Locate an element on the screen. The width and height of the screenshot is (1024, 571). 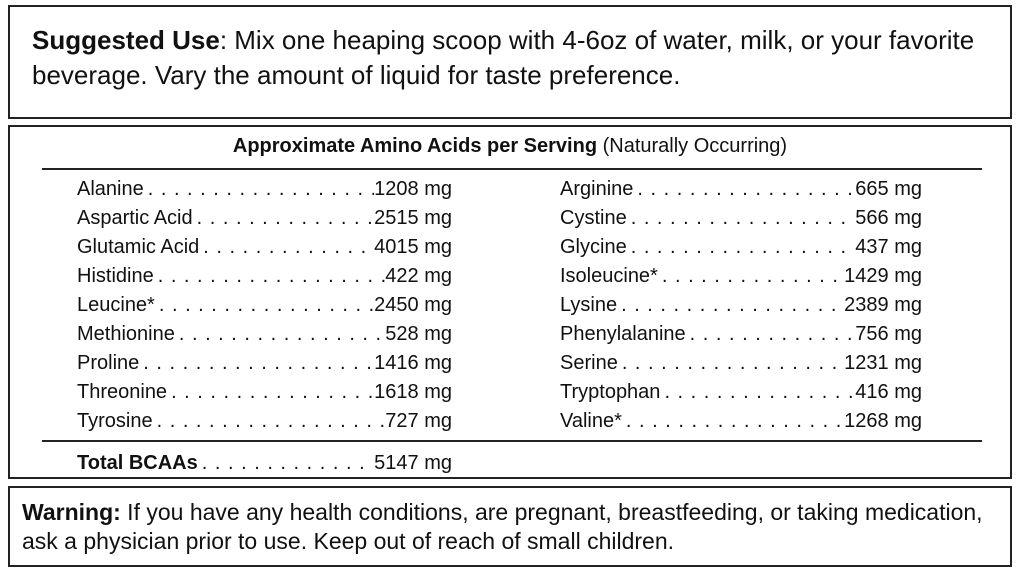
amino-name: Isoleucine* is located at coordinates (609, 276).